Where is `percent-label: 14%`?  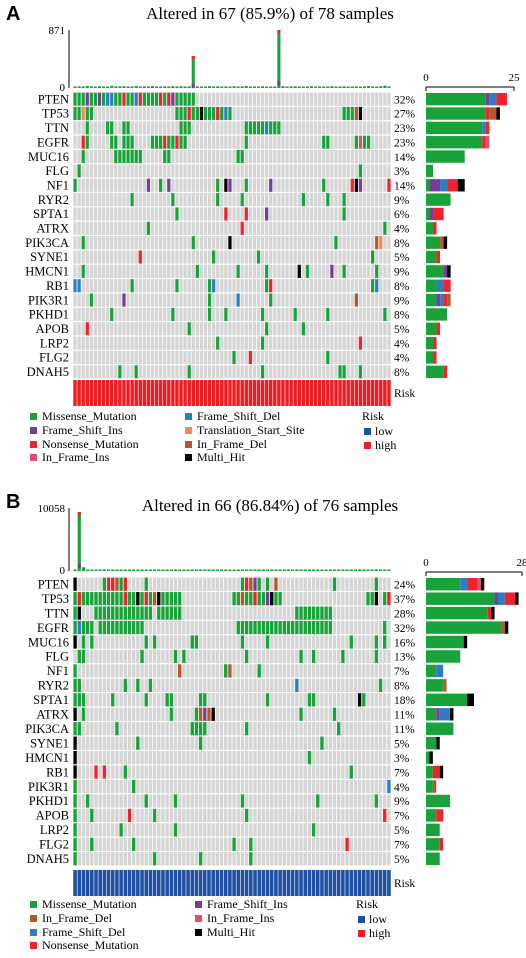 percent-label: 14% is located at coordinates (405, 158).